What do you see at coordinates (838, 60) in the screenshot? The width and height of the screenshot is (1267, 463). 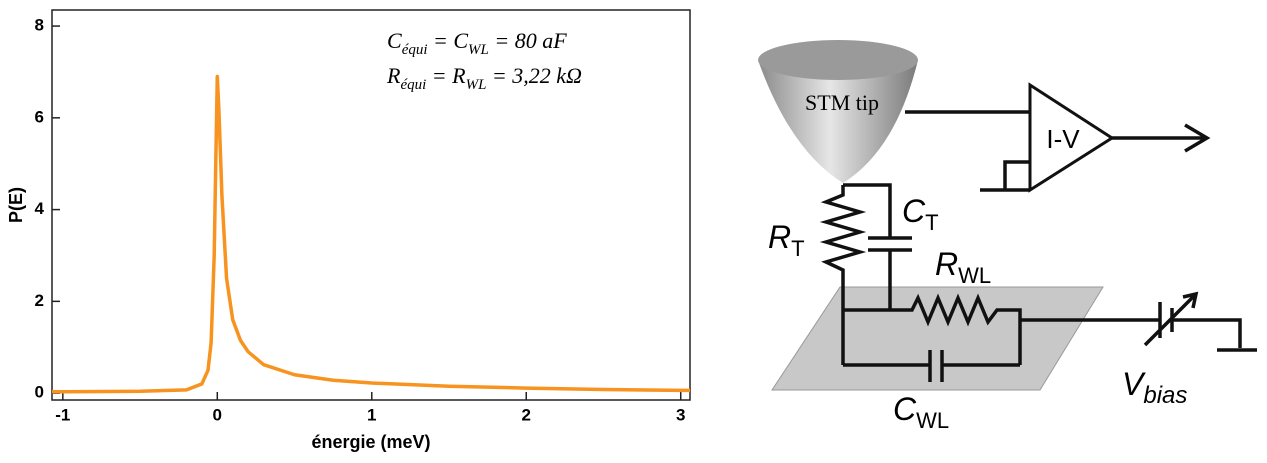 I see `stm-tip-top` at bounding box center [838, 60].